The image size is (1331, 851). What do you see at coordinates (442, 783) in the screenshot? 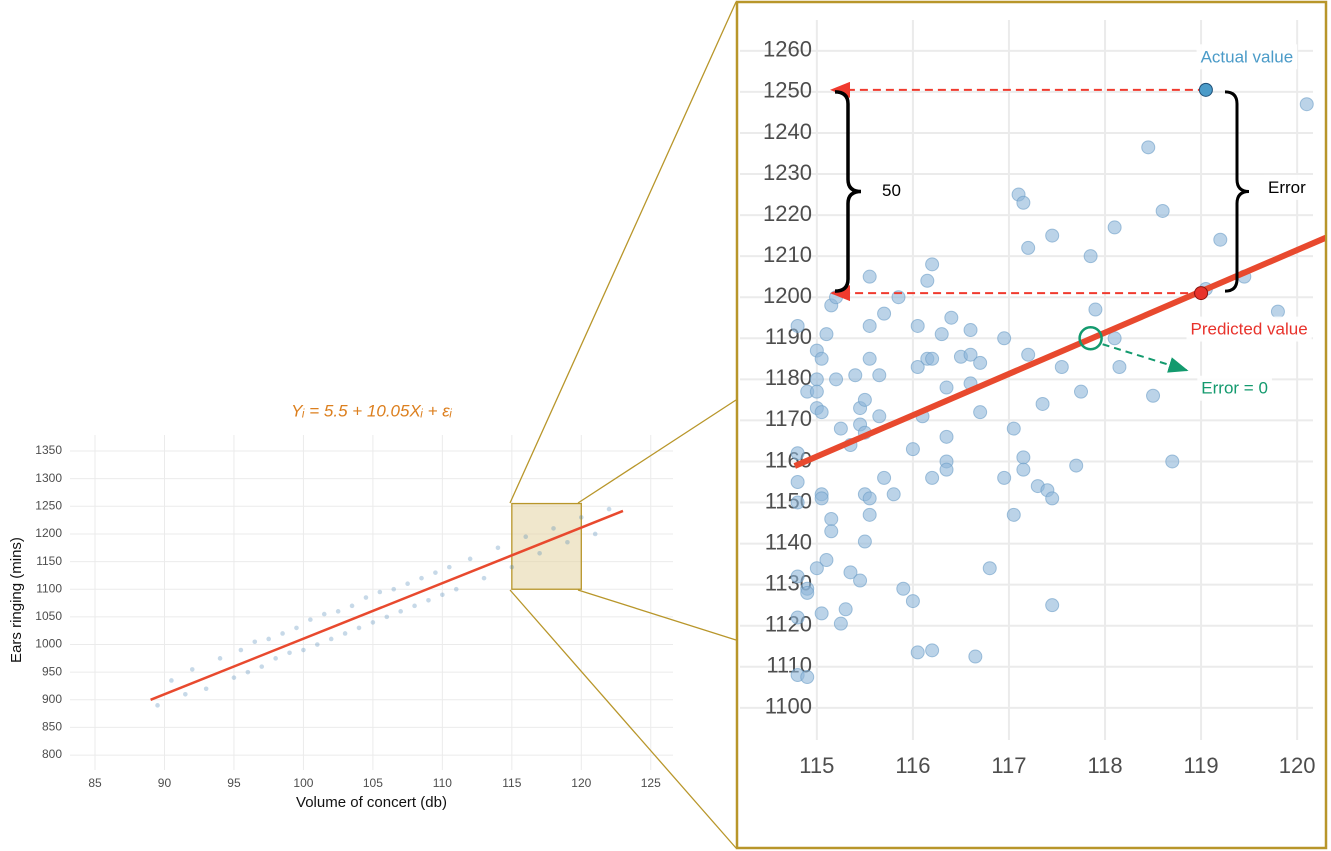
I see `x-tick-label: 110` at bounding box center [442, 783].